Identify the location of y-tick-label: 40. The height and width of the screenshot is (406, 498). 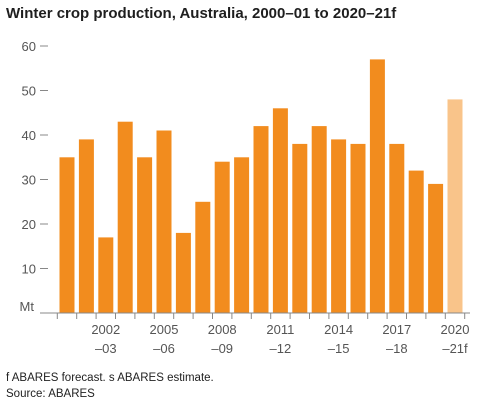
(29, 135).